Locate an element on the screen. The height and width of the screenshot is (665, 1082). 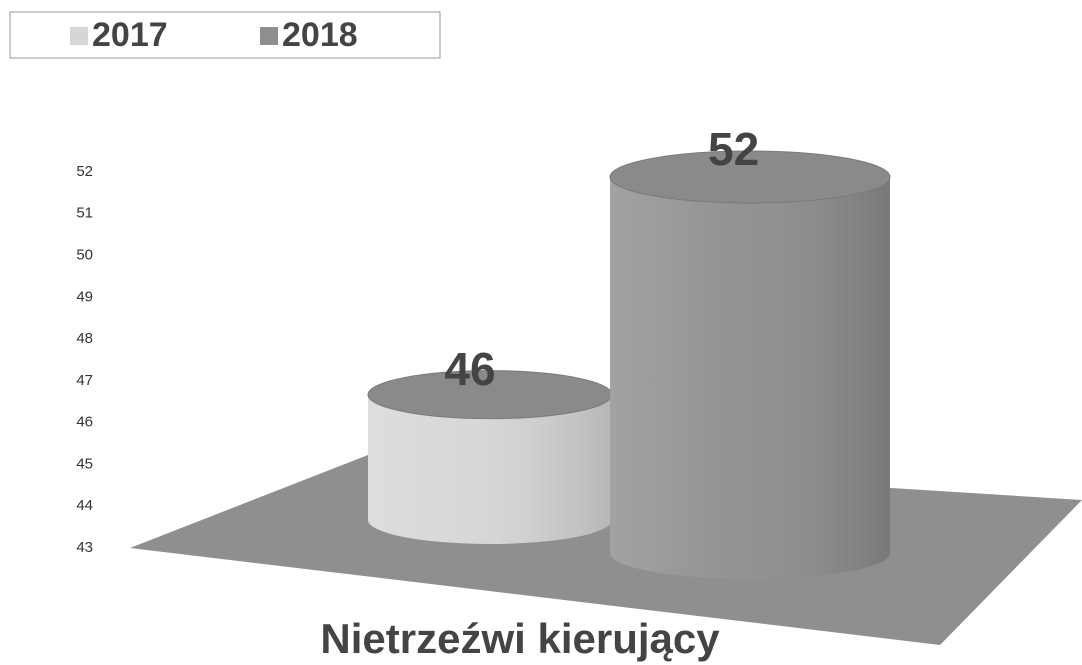
y-tick-label: 48 is located at coordinates (84, 338).